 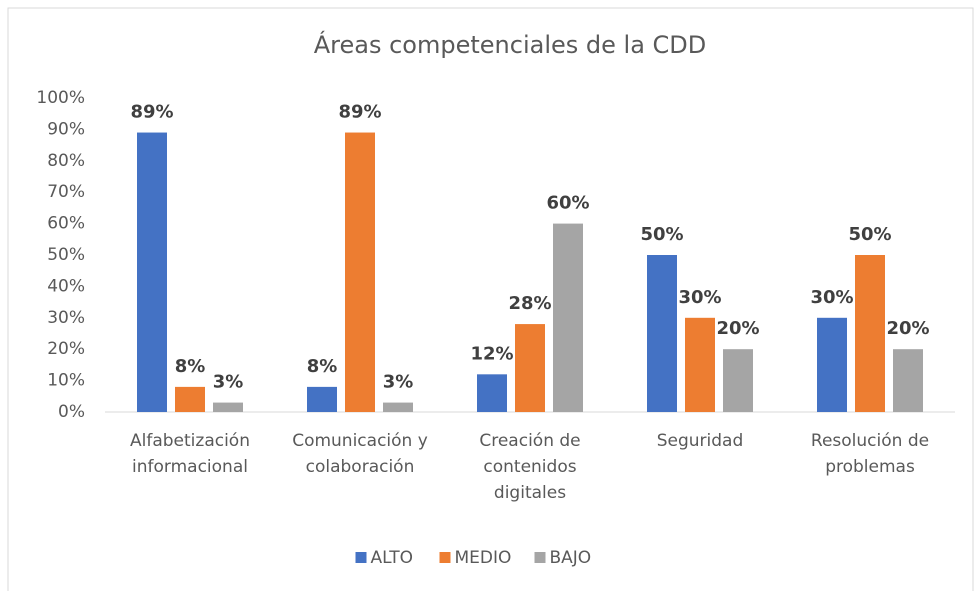 I want to click on data-label: 12%, so click(x=491, y=353).